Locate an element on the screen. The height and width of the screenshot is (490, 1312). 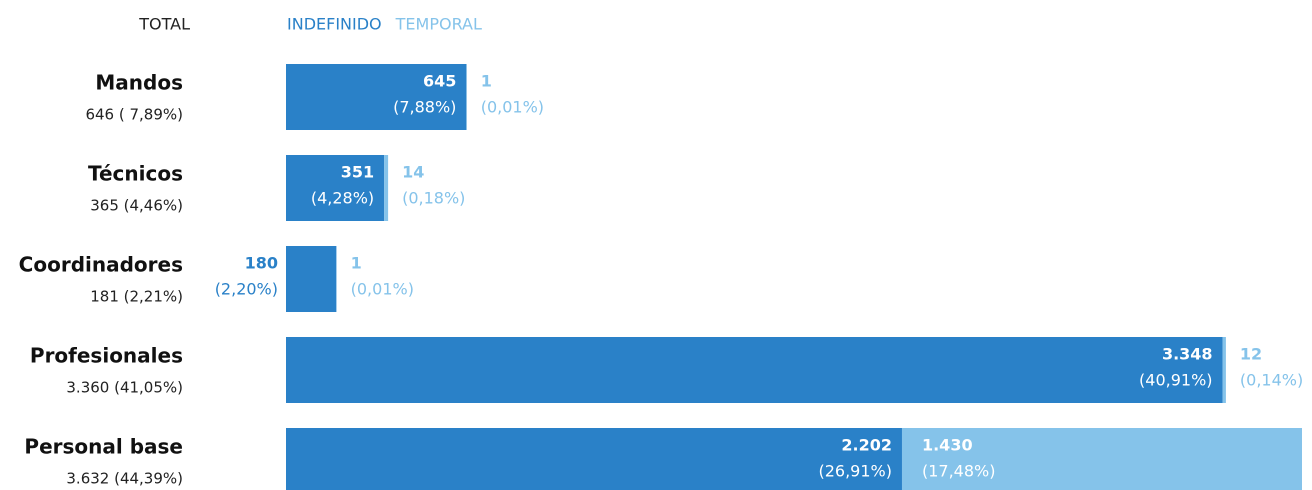
value-label: 2.202 is located at coordinates (866, 445).